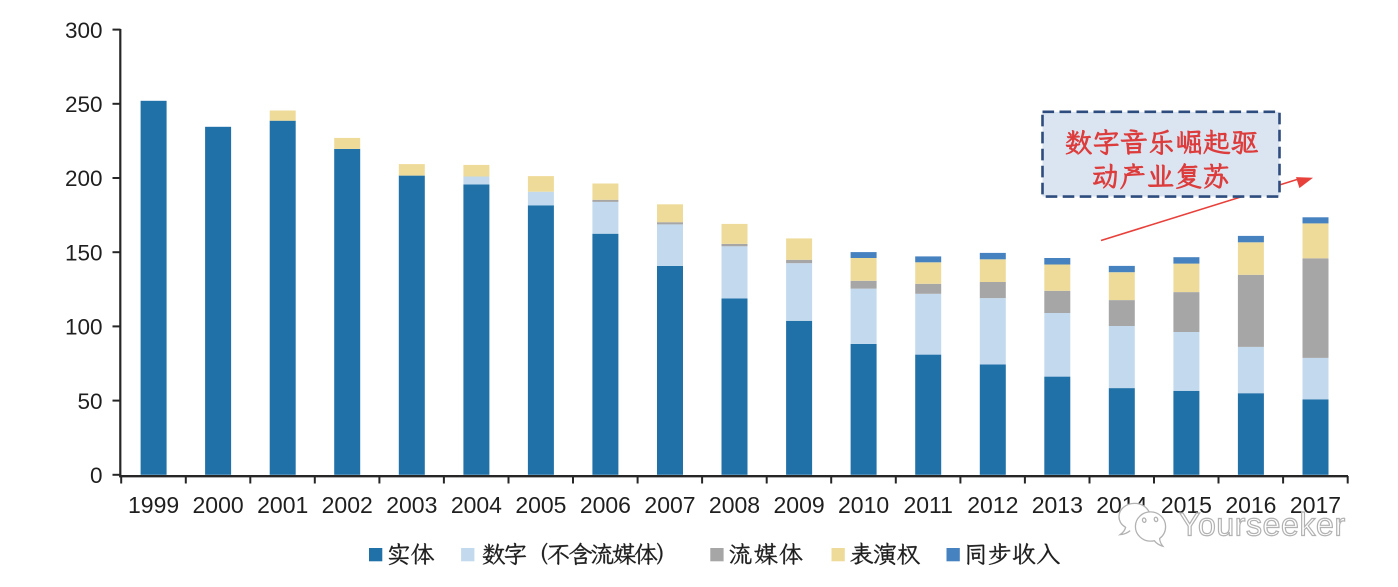  What do you see at coordinates (84, 327) in the screenshot?
I see `svg-text: 100` at bounding box center [84, 327].